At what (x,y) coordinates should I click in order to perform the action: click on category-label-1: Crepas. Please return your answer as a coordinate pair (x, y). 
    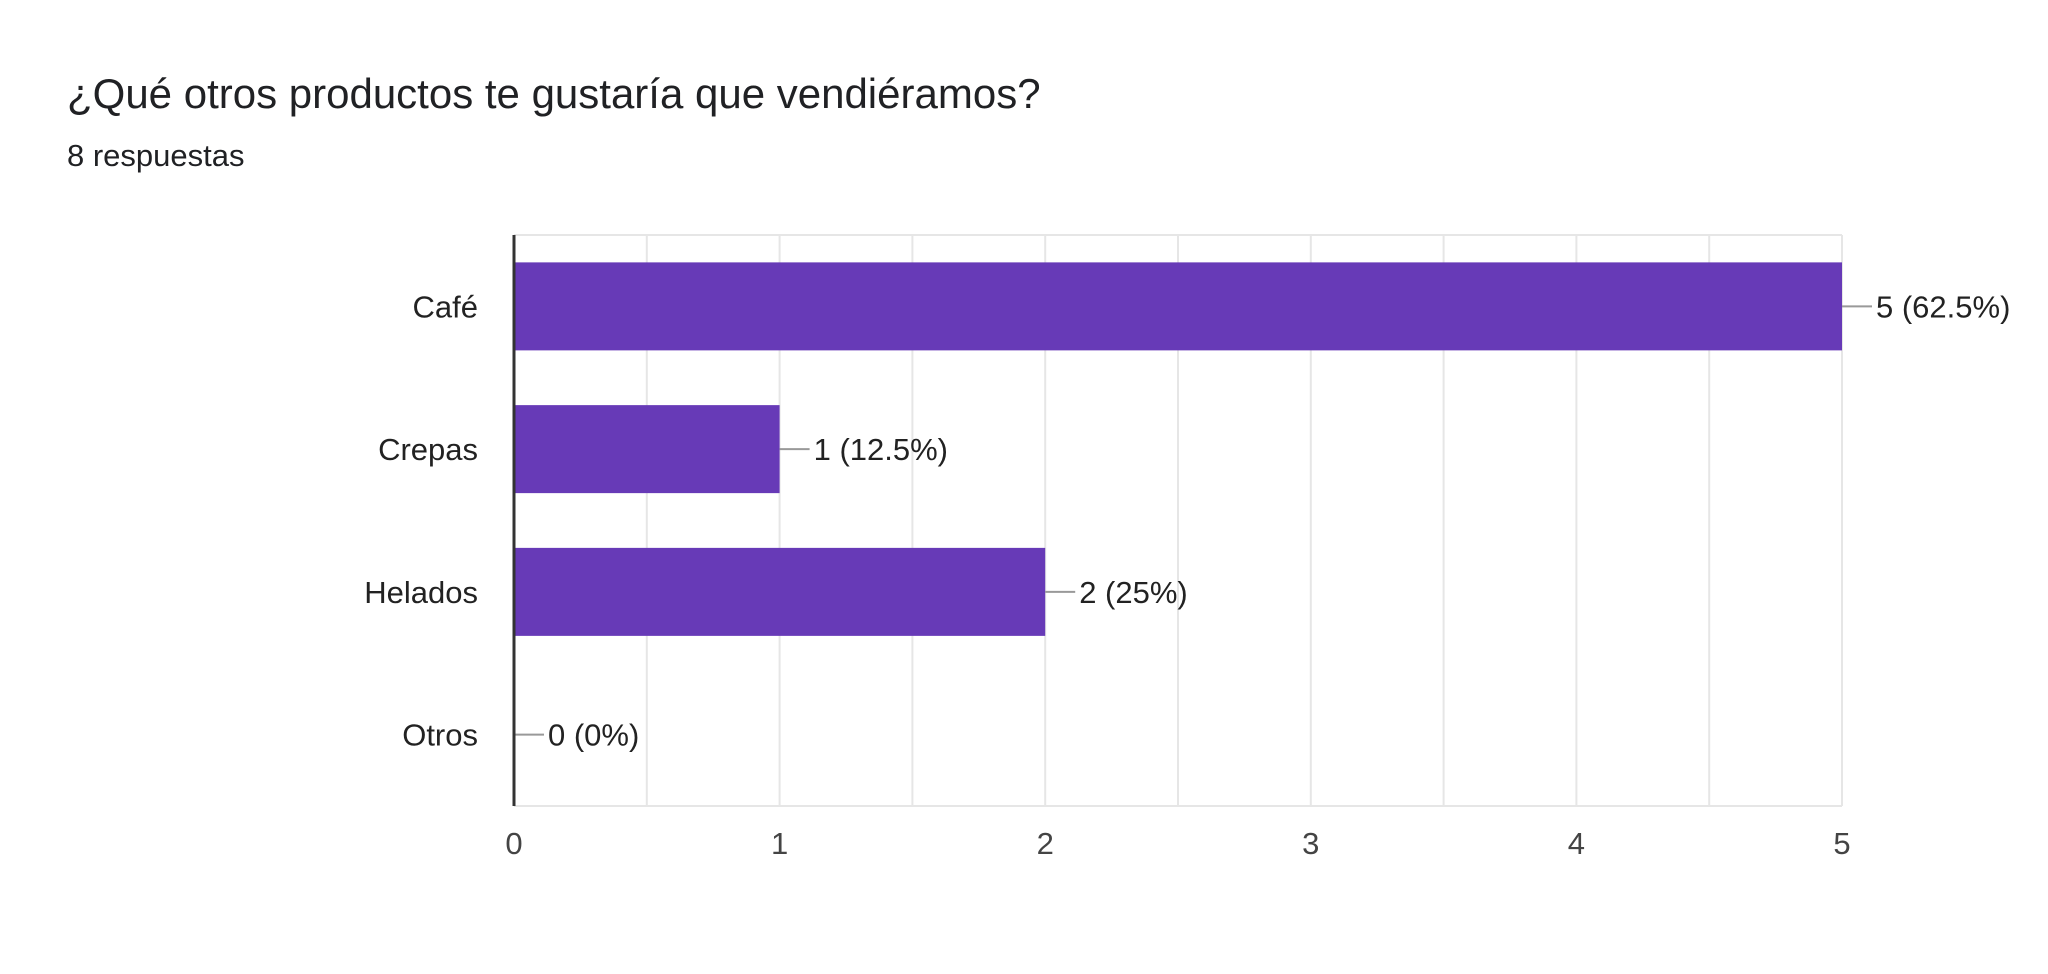
    Looking at the image, I should click on (428, 449).